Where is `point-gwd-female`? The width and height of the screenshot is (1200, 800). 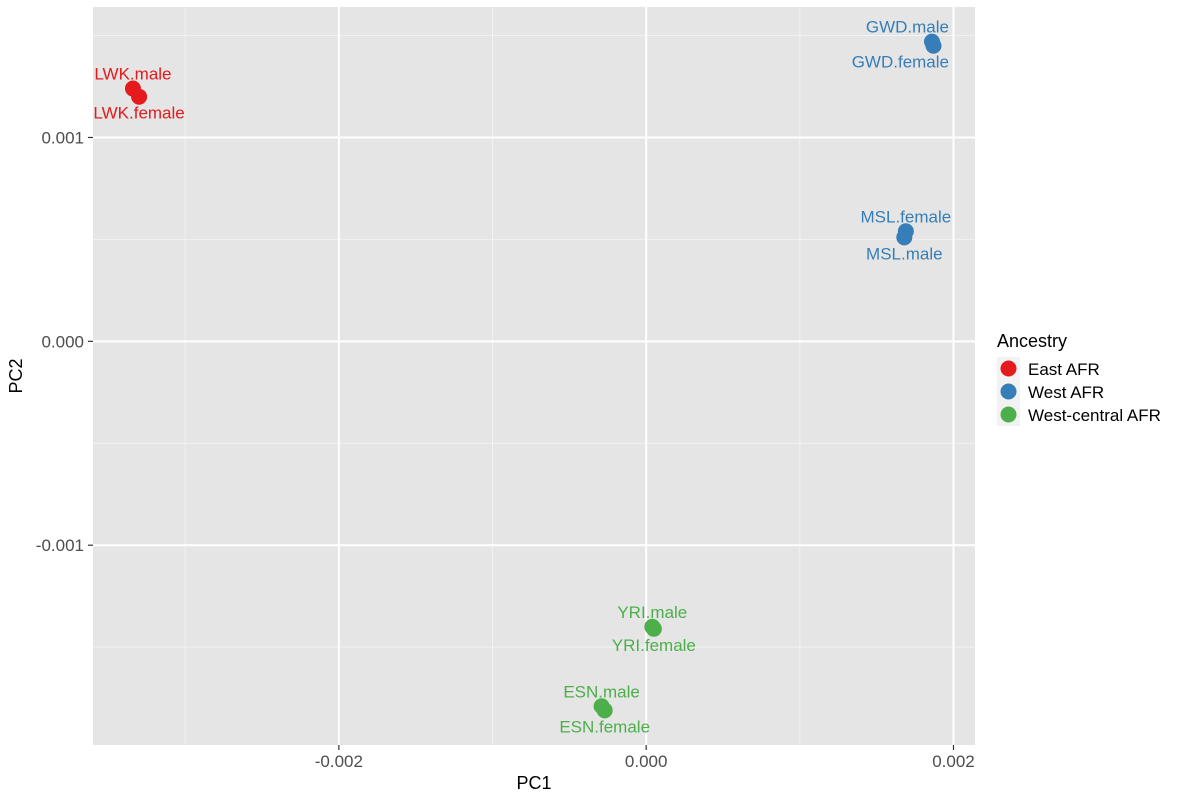 point-gwd-female is located at coordinates (933, 45).